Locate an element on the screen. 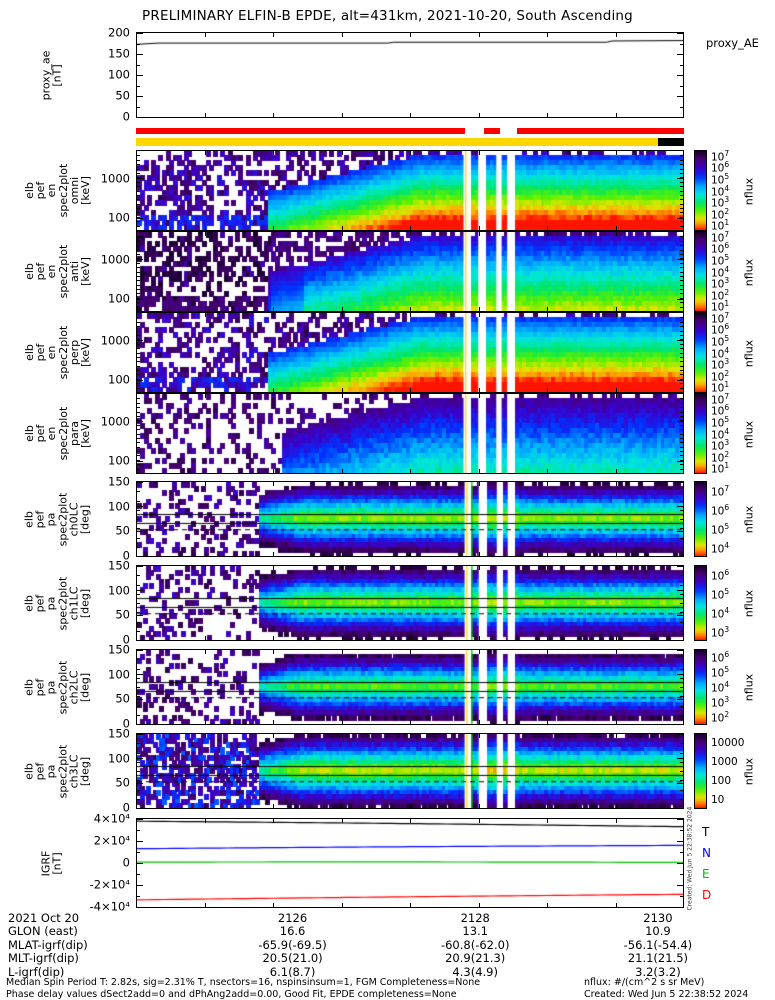  footer-note-right: nflux: #/(cm^2 s sr MeV) is located at coordinates (644, 982).